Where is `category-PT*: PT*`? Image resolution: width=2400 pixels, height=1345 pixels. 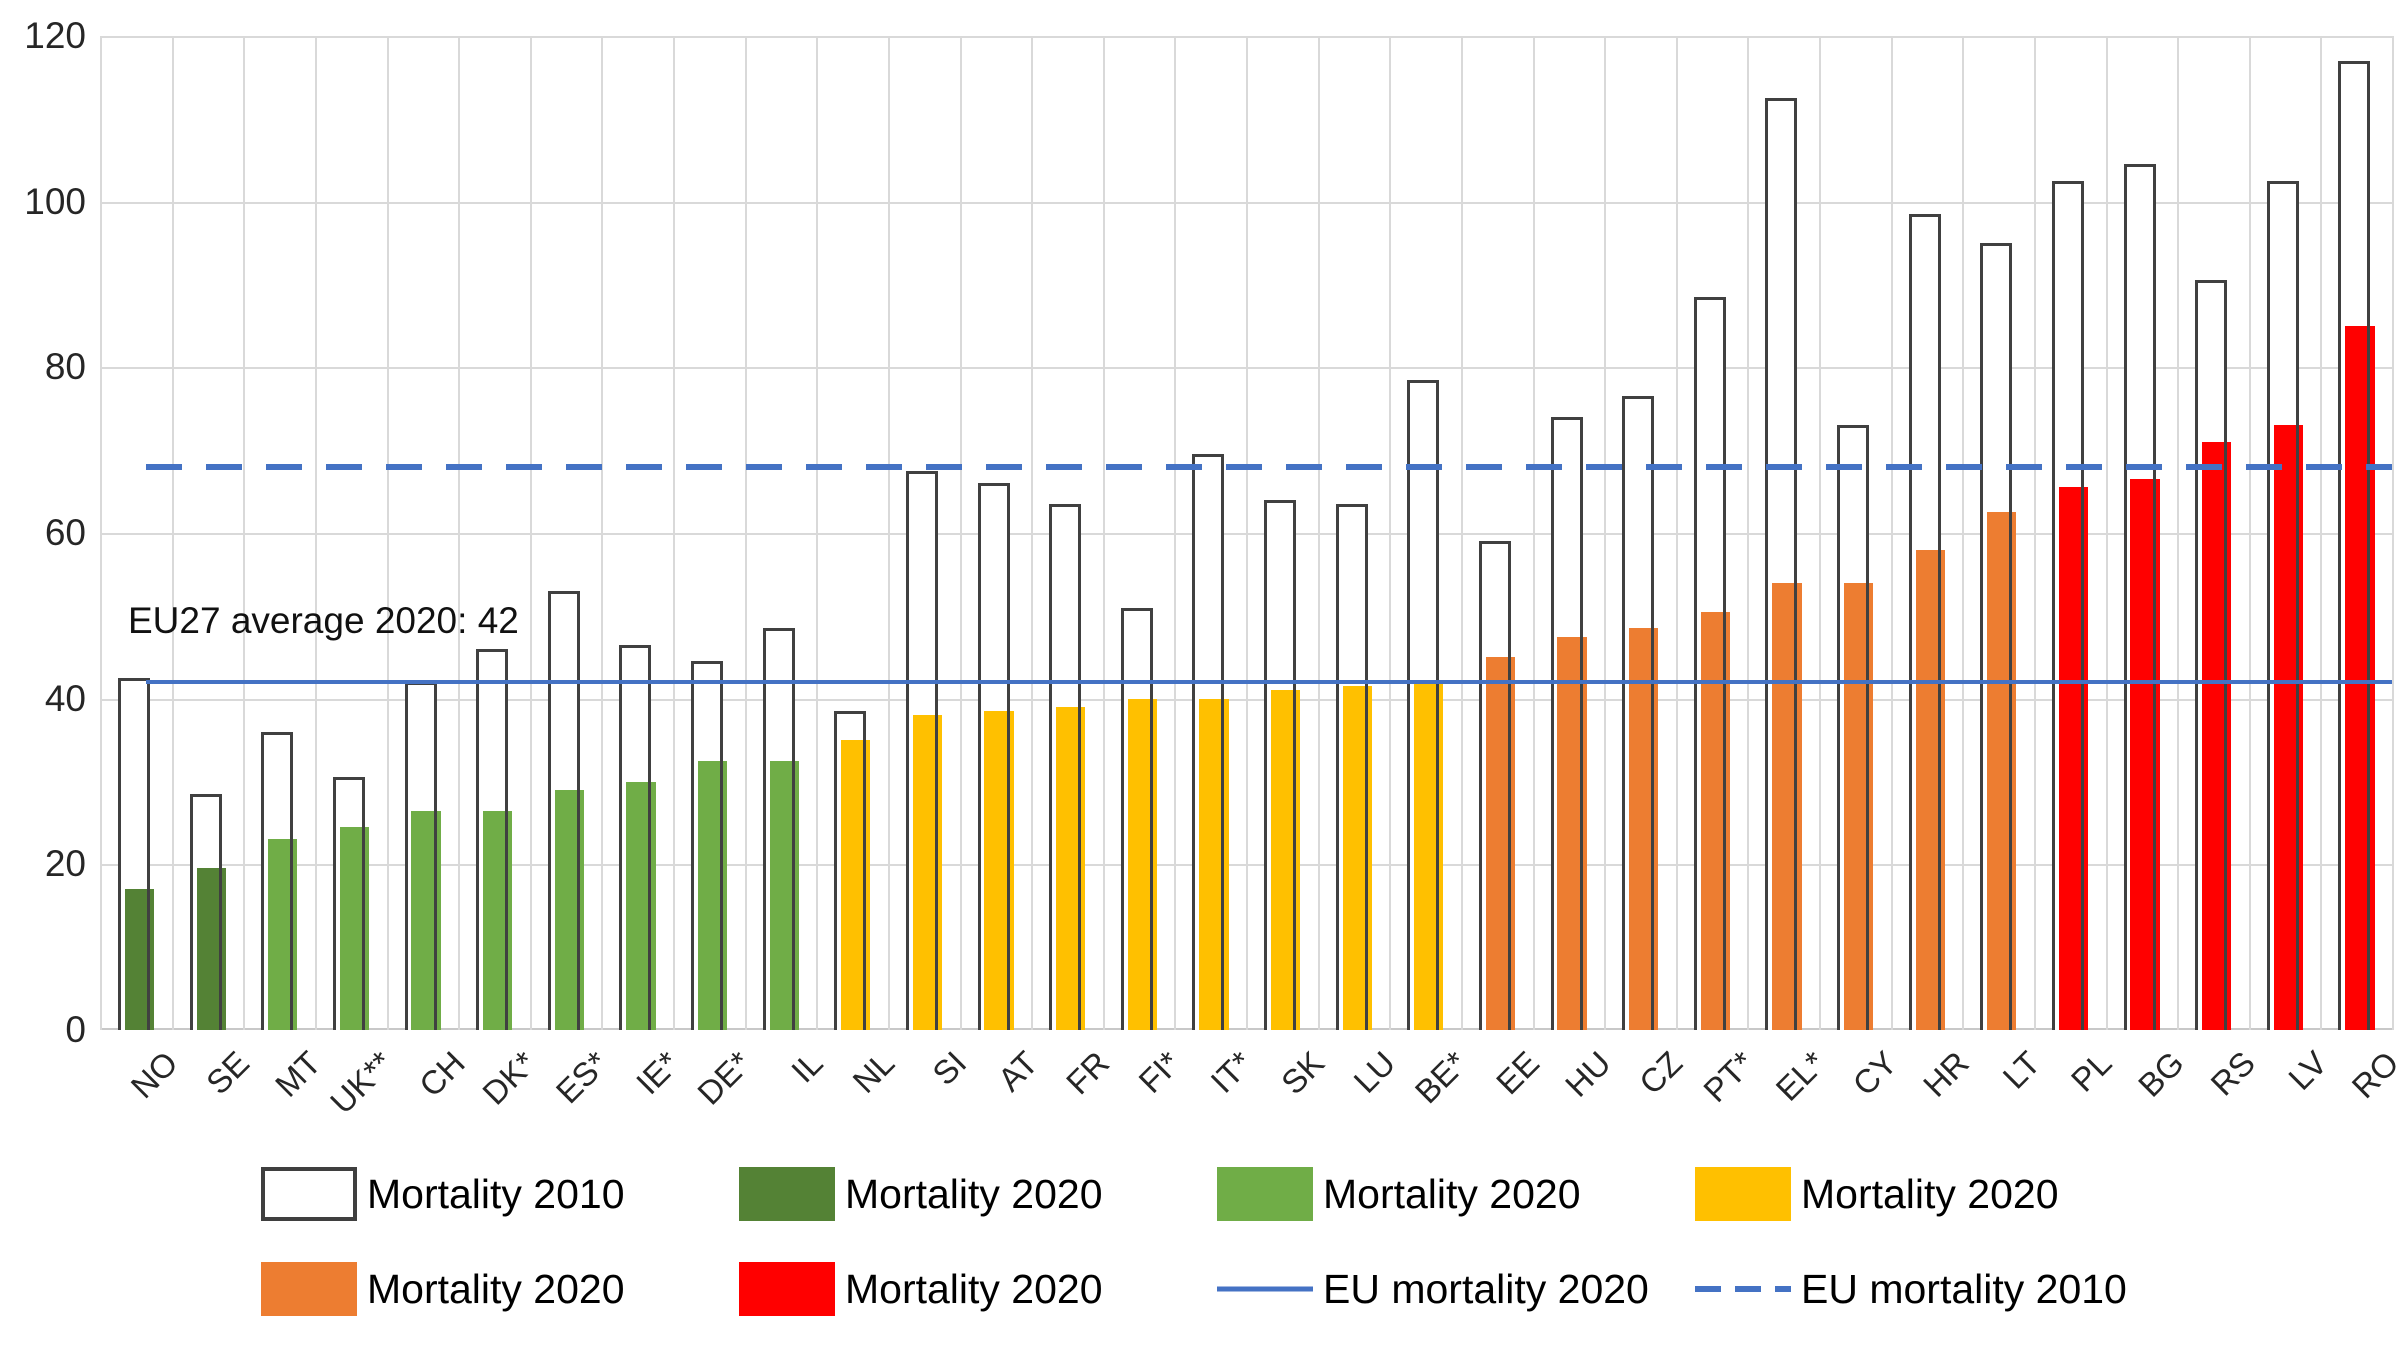
category-PT*: PT* is located at coordinates (1718, 572).